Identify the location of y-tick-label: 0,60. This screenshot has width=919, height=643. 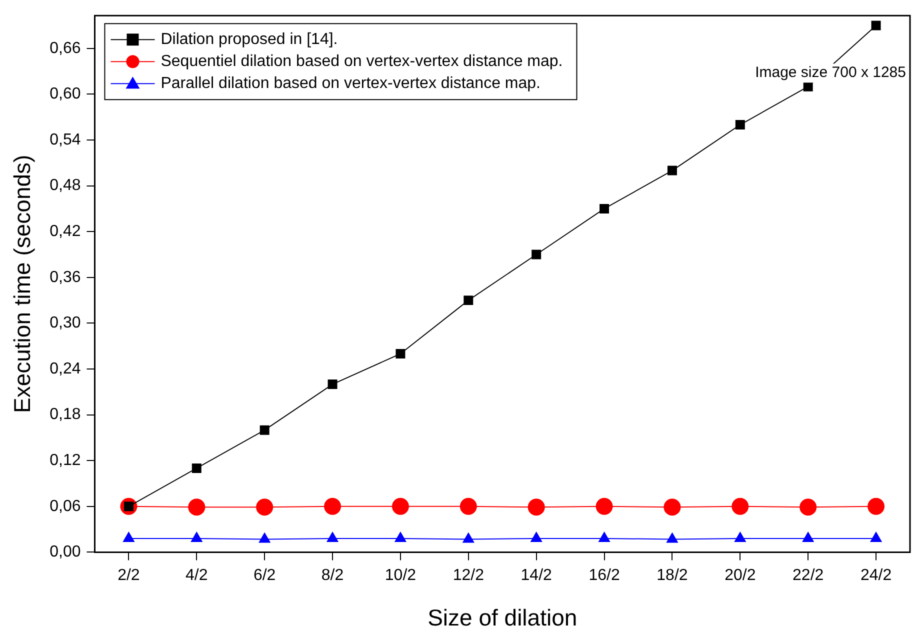
(65, 94).